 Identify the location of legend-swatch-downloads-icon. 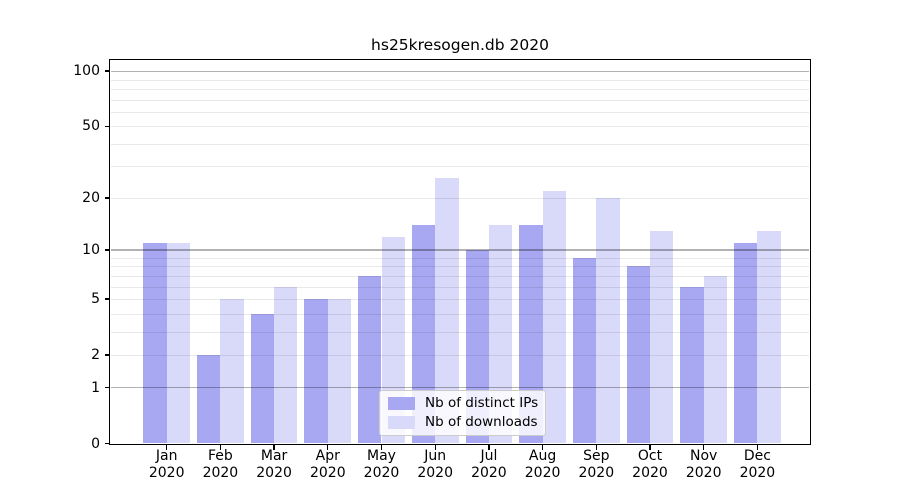
(401, 422).